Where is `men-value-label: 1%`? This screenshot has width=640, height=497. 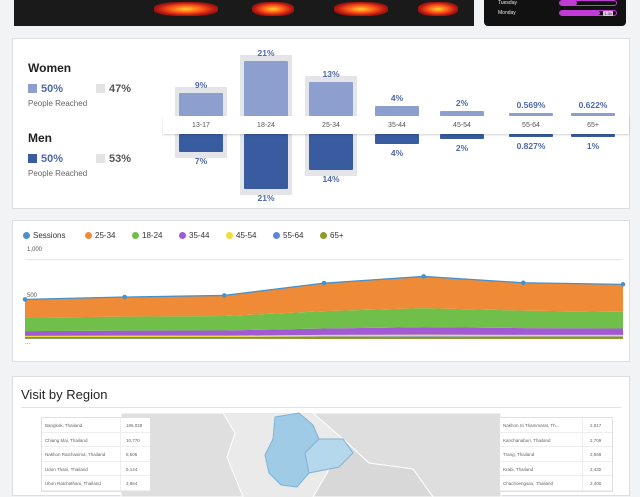
men-value-label: 1% is located at coordinates (593, 146).